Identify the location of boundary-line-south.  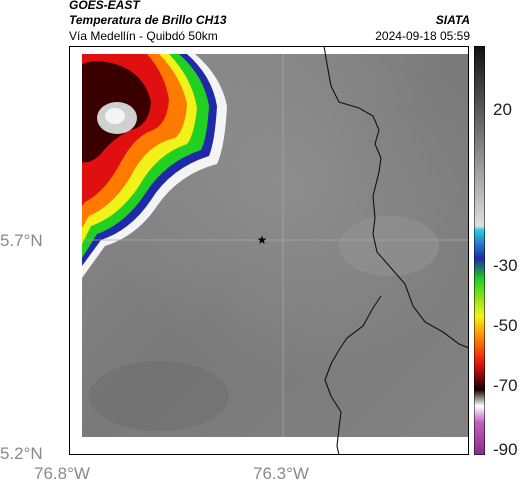
(353, 375).